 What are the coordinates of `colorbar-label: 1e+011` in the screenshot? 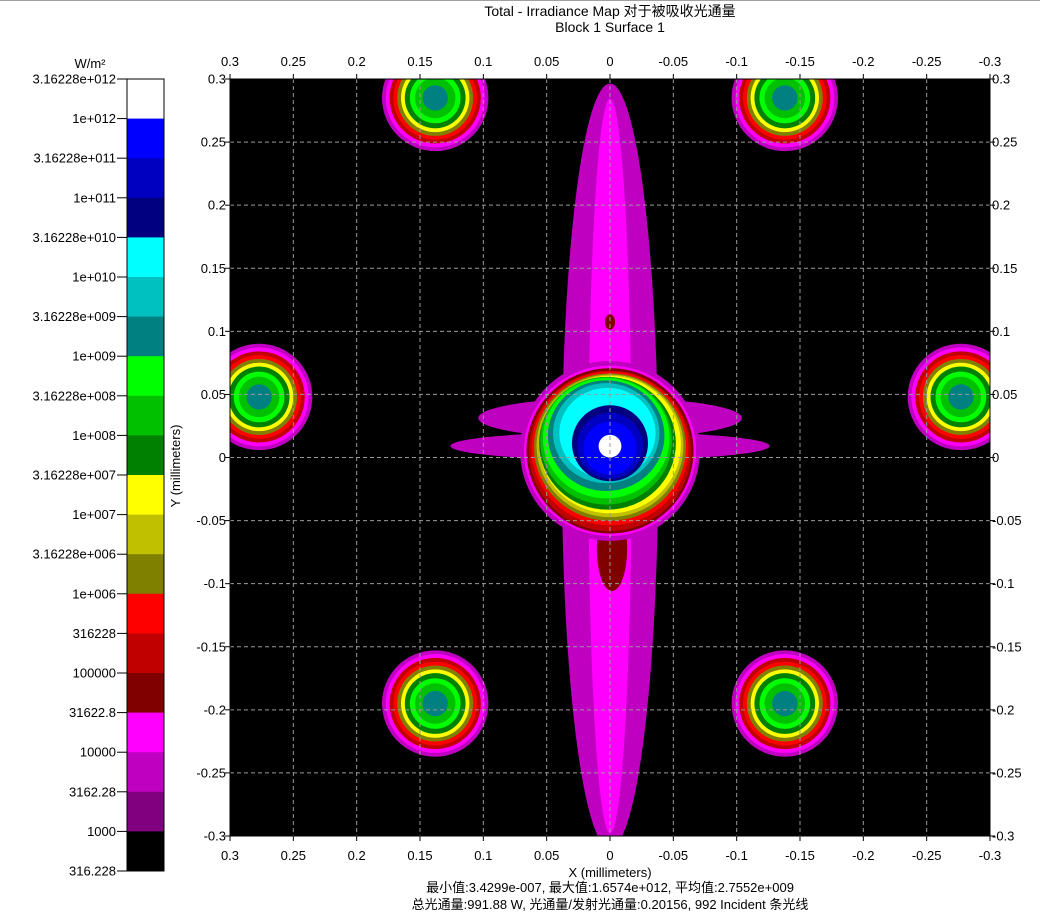 It's located at (94, 197).